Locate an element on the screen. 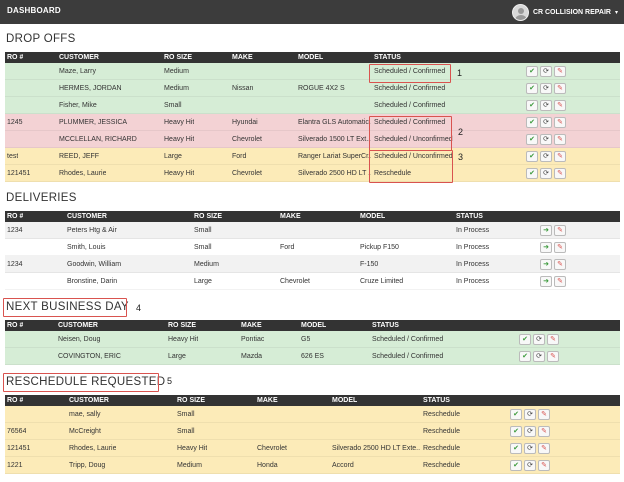 The image size is (624, 482). table-row: mae, sally Small Reschedule ✔ ⟳ ✎ is located at coordinates (312, 414).